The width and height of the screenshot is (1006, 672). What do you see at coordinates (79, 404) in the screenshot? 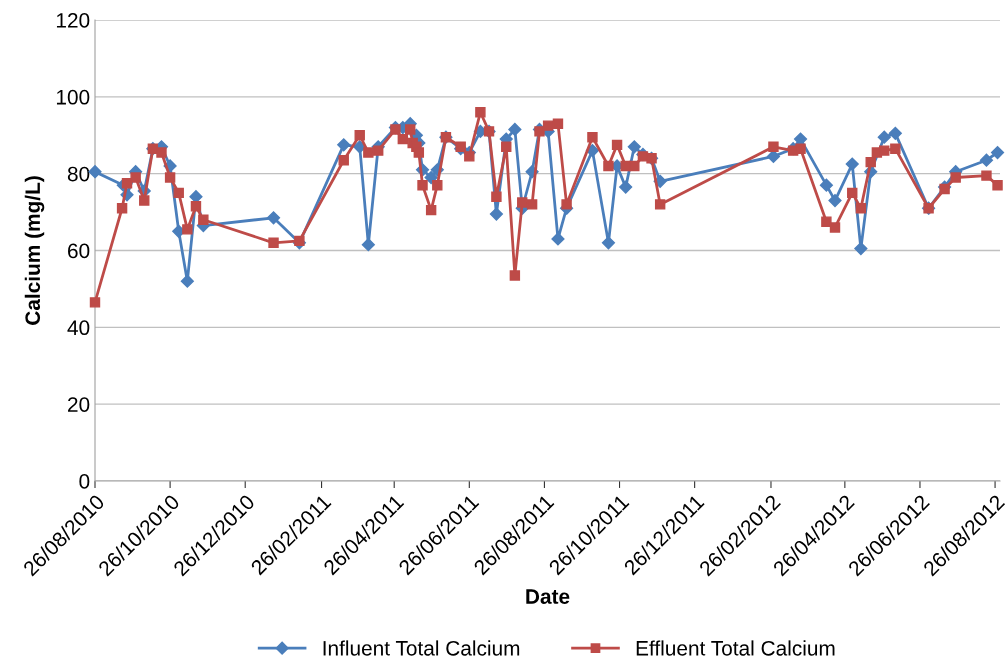
I see `y-tick-label: 20` at bounding box center [79, 404].